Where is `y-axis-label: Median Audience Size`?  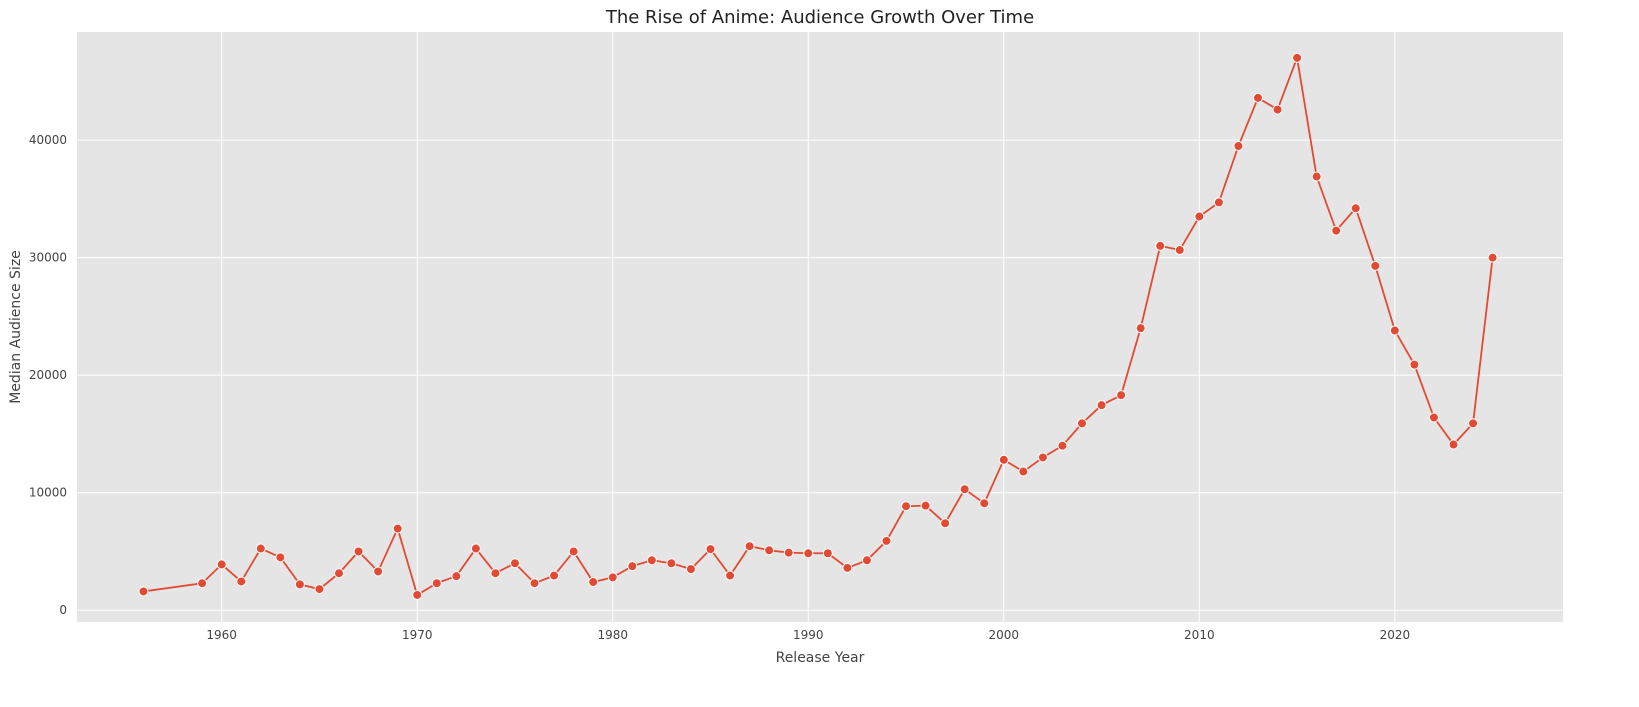
y-axis-label: Median Audience Size is located at coordinates (16, 327).